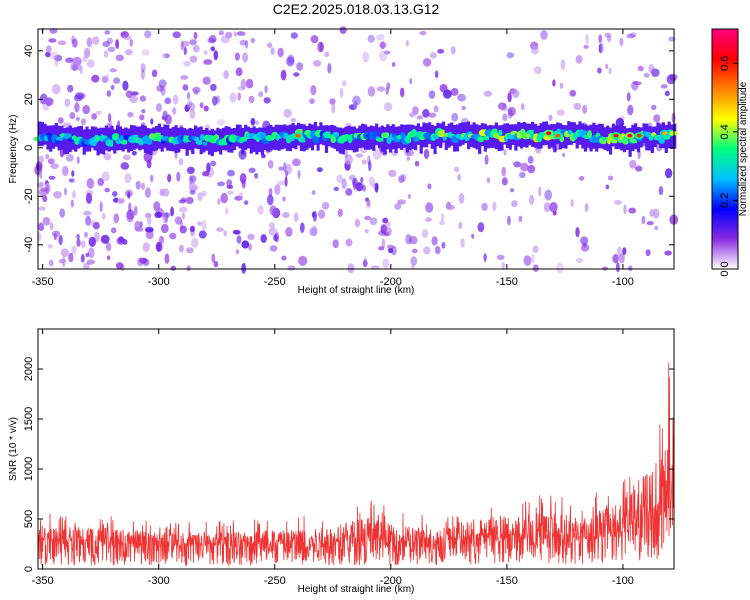 This screenshot has height=600, width=750. What do you see at coordinates (29, 99) in the screenshot?
I see `y-tick-label: 20` at bounding box center [29, 99].